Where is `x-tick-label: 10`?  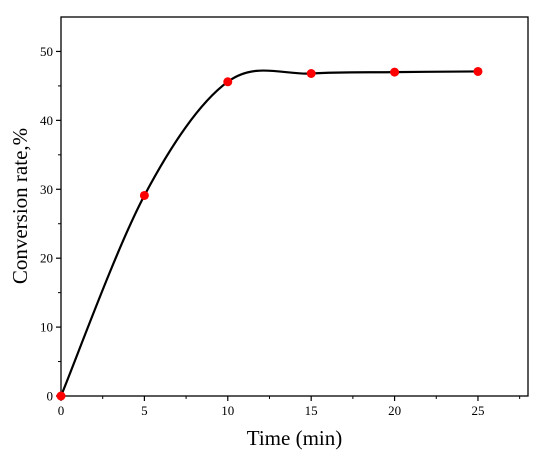
x-tick-label: 10 is located at coordinates (227, 410).